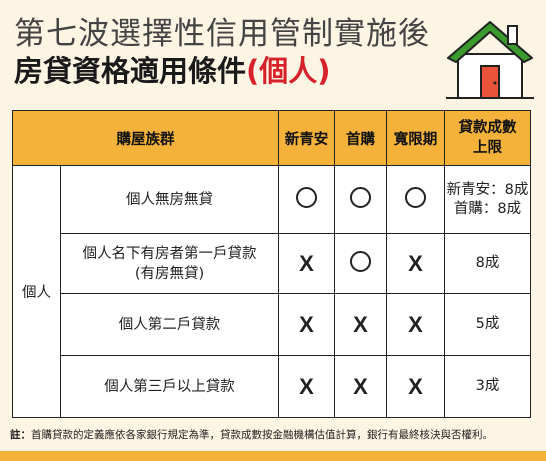 This screenshot has width=546, height=461. What do you see at coordinates (222, 34) in the screenshot?
I see `title-line-1: 第七波選擇性信用管制實施後` at bounding box center [222, 34].